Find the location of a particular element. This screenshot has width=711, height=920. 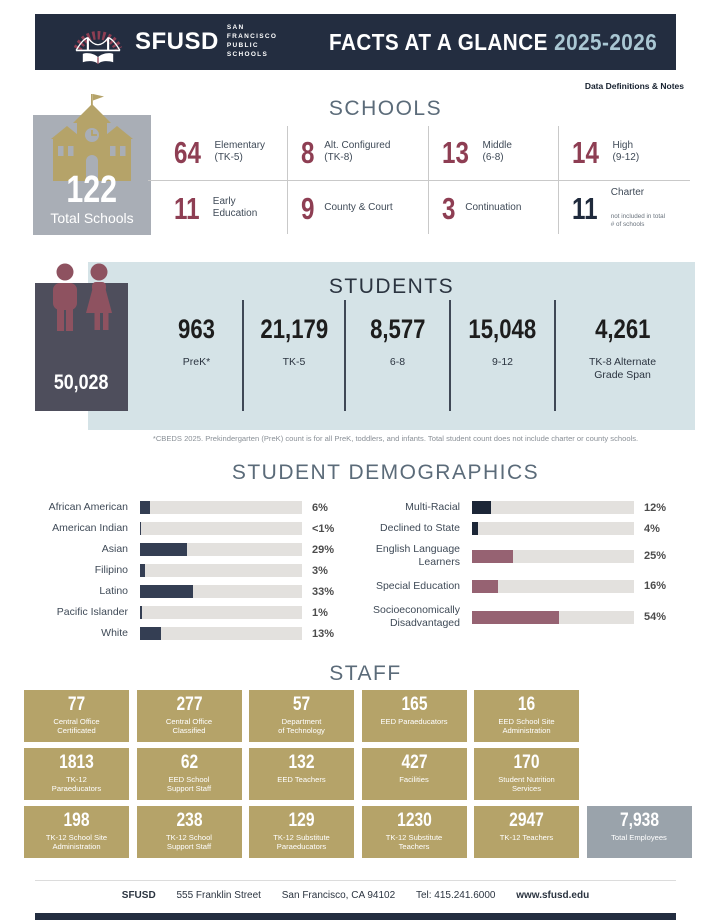

demo-row-american-indian: American Indian <1% is located at coordinates (193, 528).